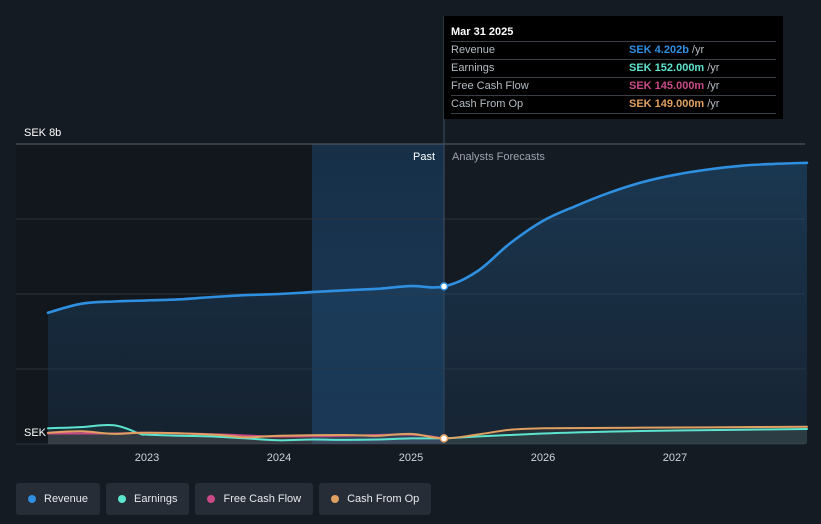  I want to click on earnings-line, so click(427, 432).